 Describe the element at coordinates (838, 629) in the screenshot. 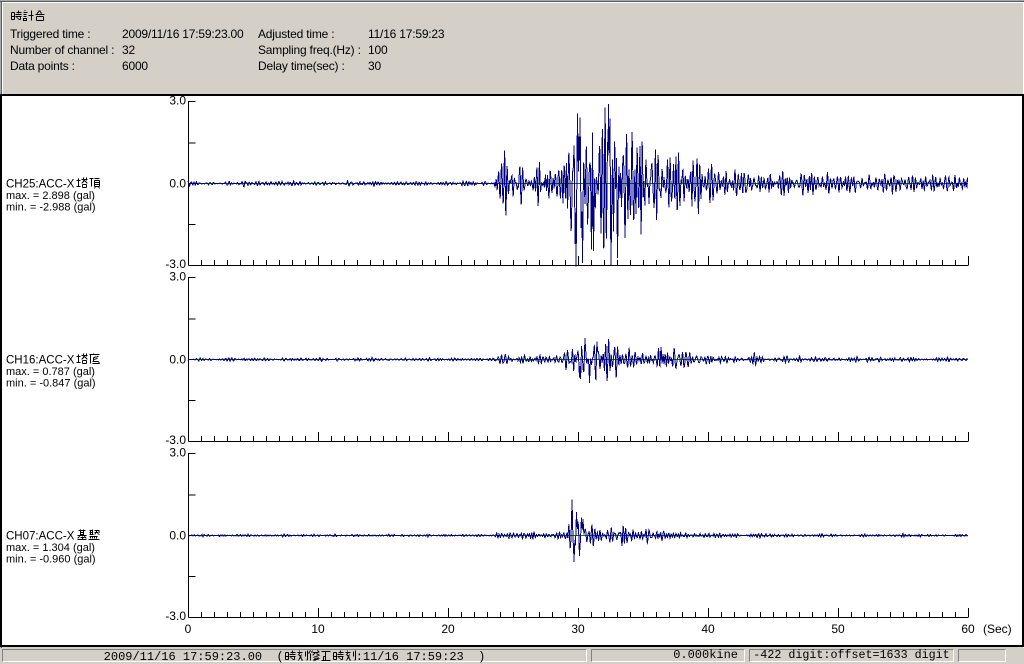

I see `svg-text: 50` at that location.